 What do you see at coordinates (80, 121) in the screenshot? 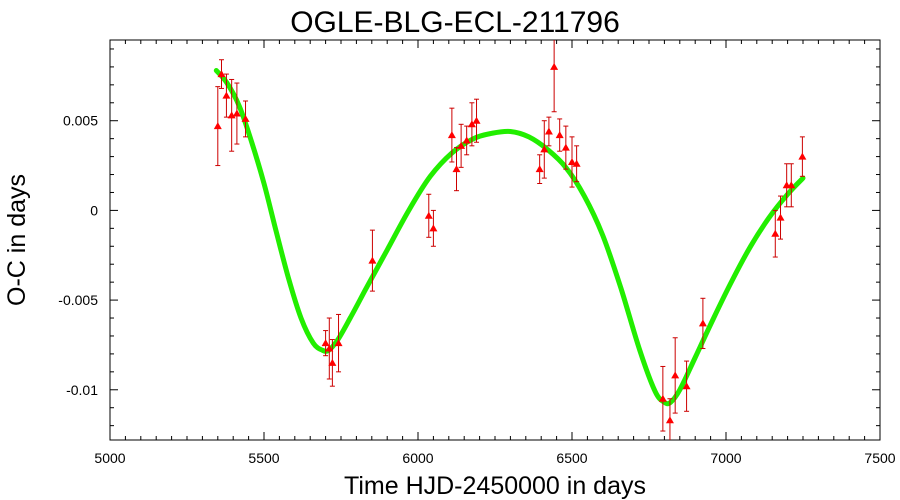
I see `y-tick-label: 0.005` at bounding box center [80, 121].